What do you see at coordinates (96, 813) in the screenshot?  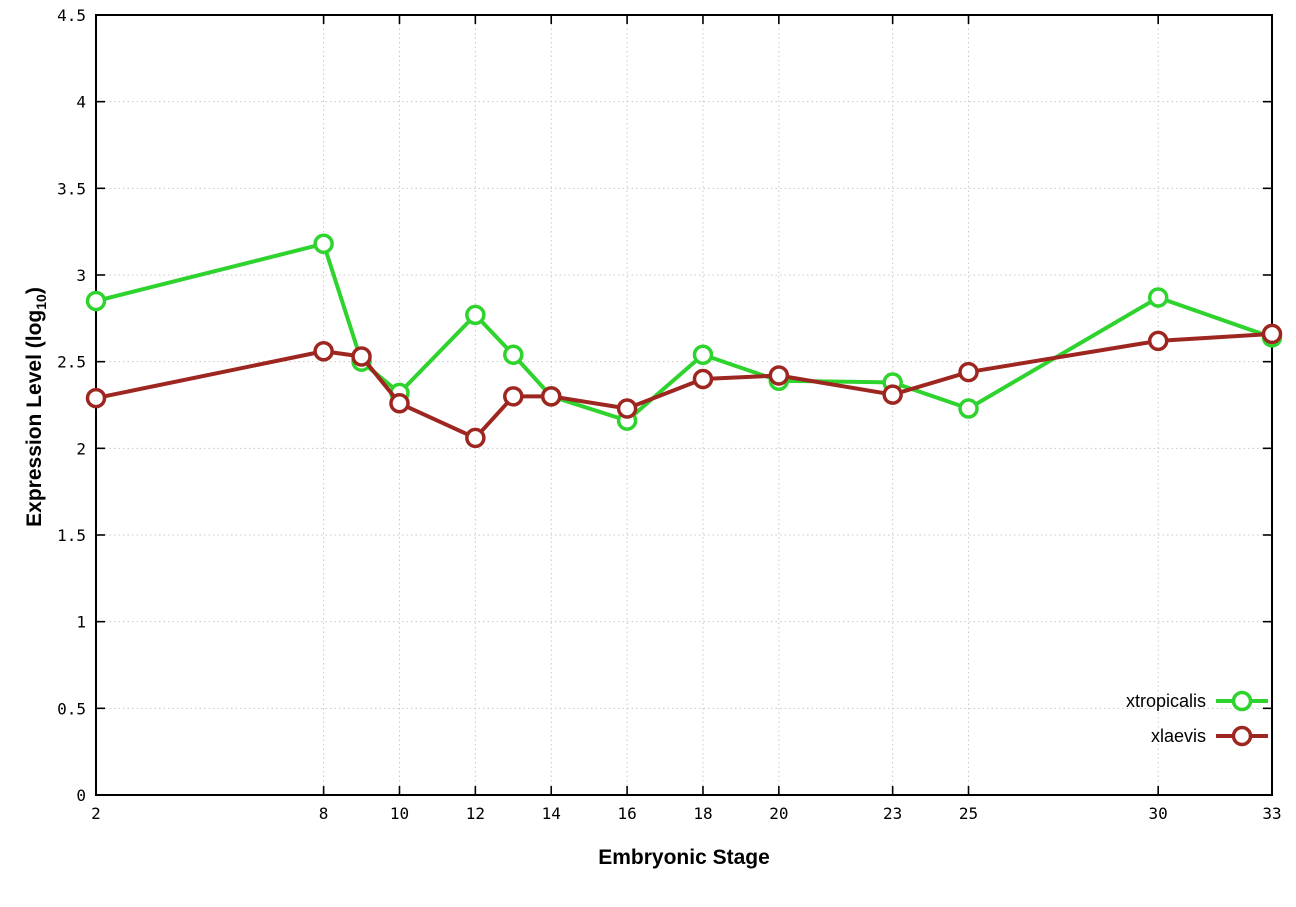 I see `x-tick-label: 2` at bounding box center [96, 813].